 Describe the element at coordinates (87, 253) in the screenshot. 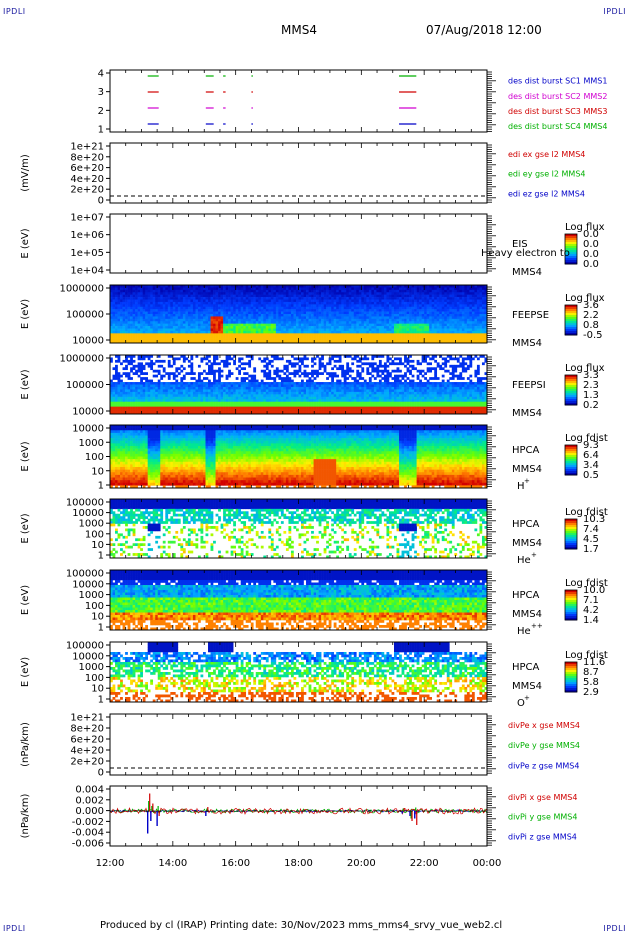

I see `y-tick-label: 1e+05` at that location.